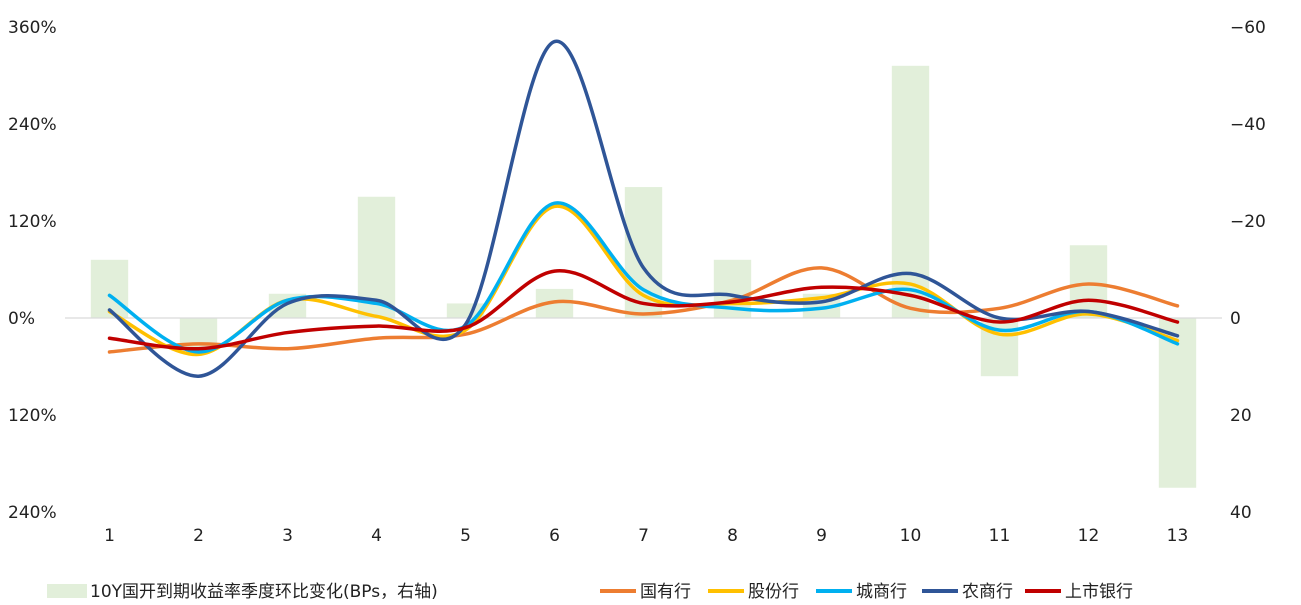 Image resolution: width=1301 pixels, height=605 pixels. I want to click on right-tick-label: −20, so click(1248, 222).